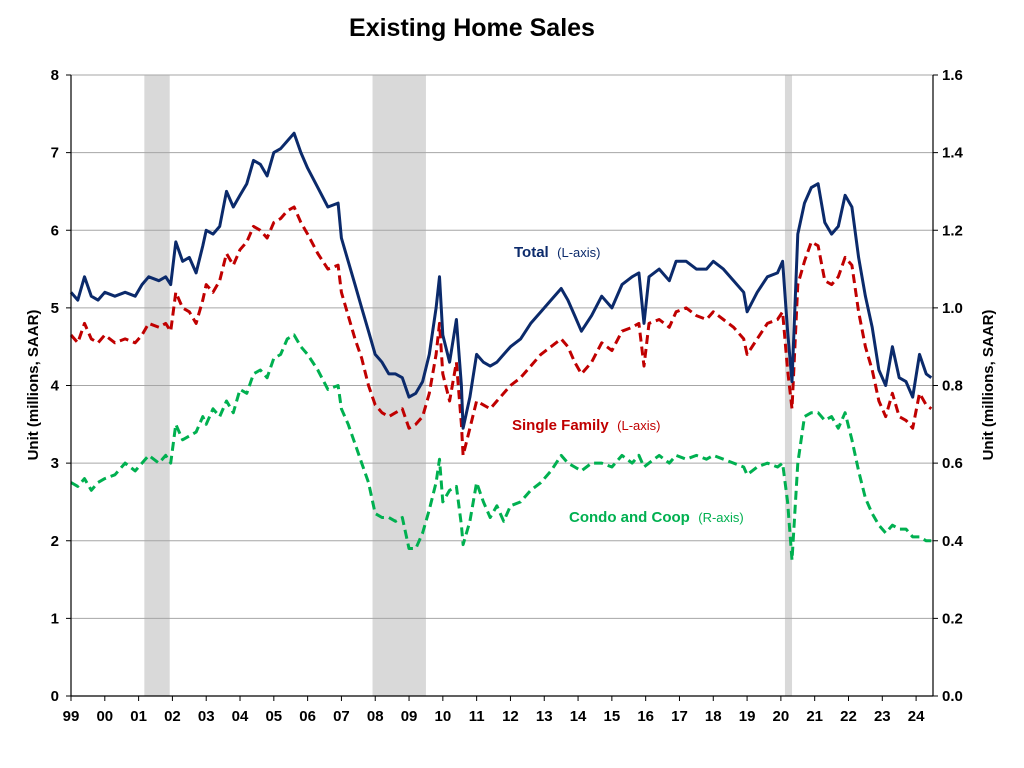 The image size is (1024, 768). What do you see at coordinates (952, 618) in the screenshot?
I see `right-tick-label: 0.2` at bounding box center [952, 618].